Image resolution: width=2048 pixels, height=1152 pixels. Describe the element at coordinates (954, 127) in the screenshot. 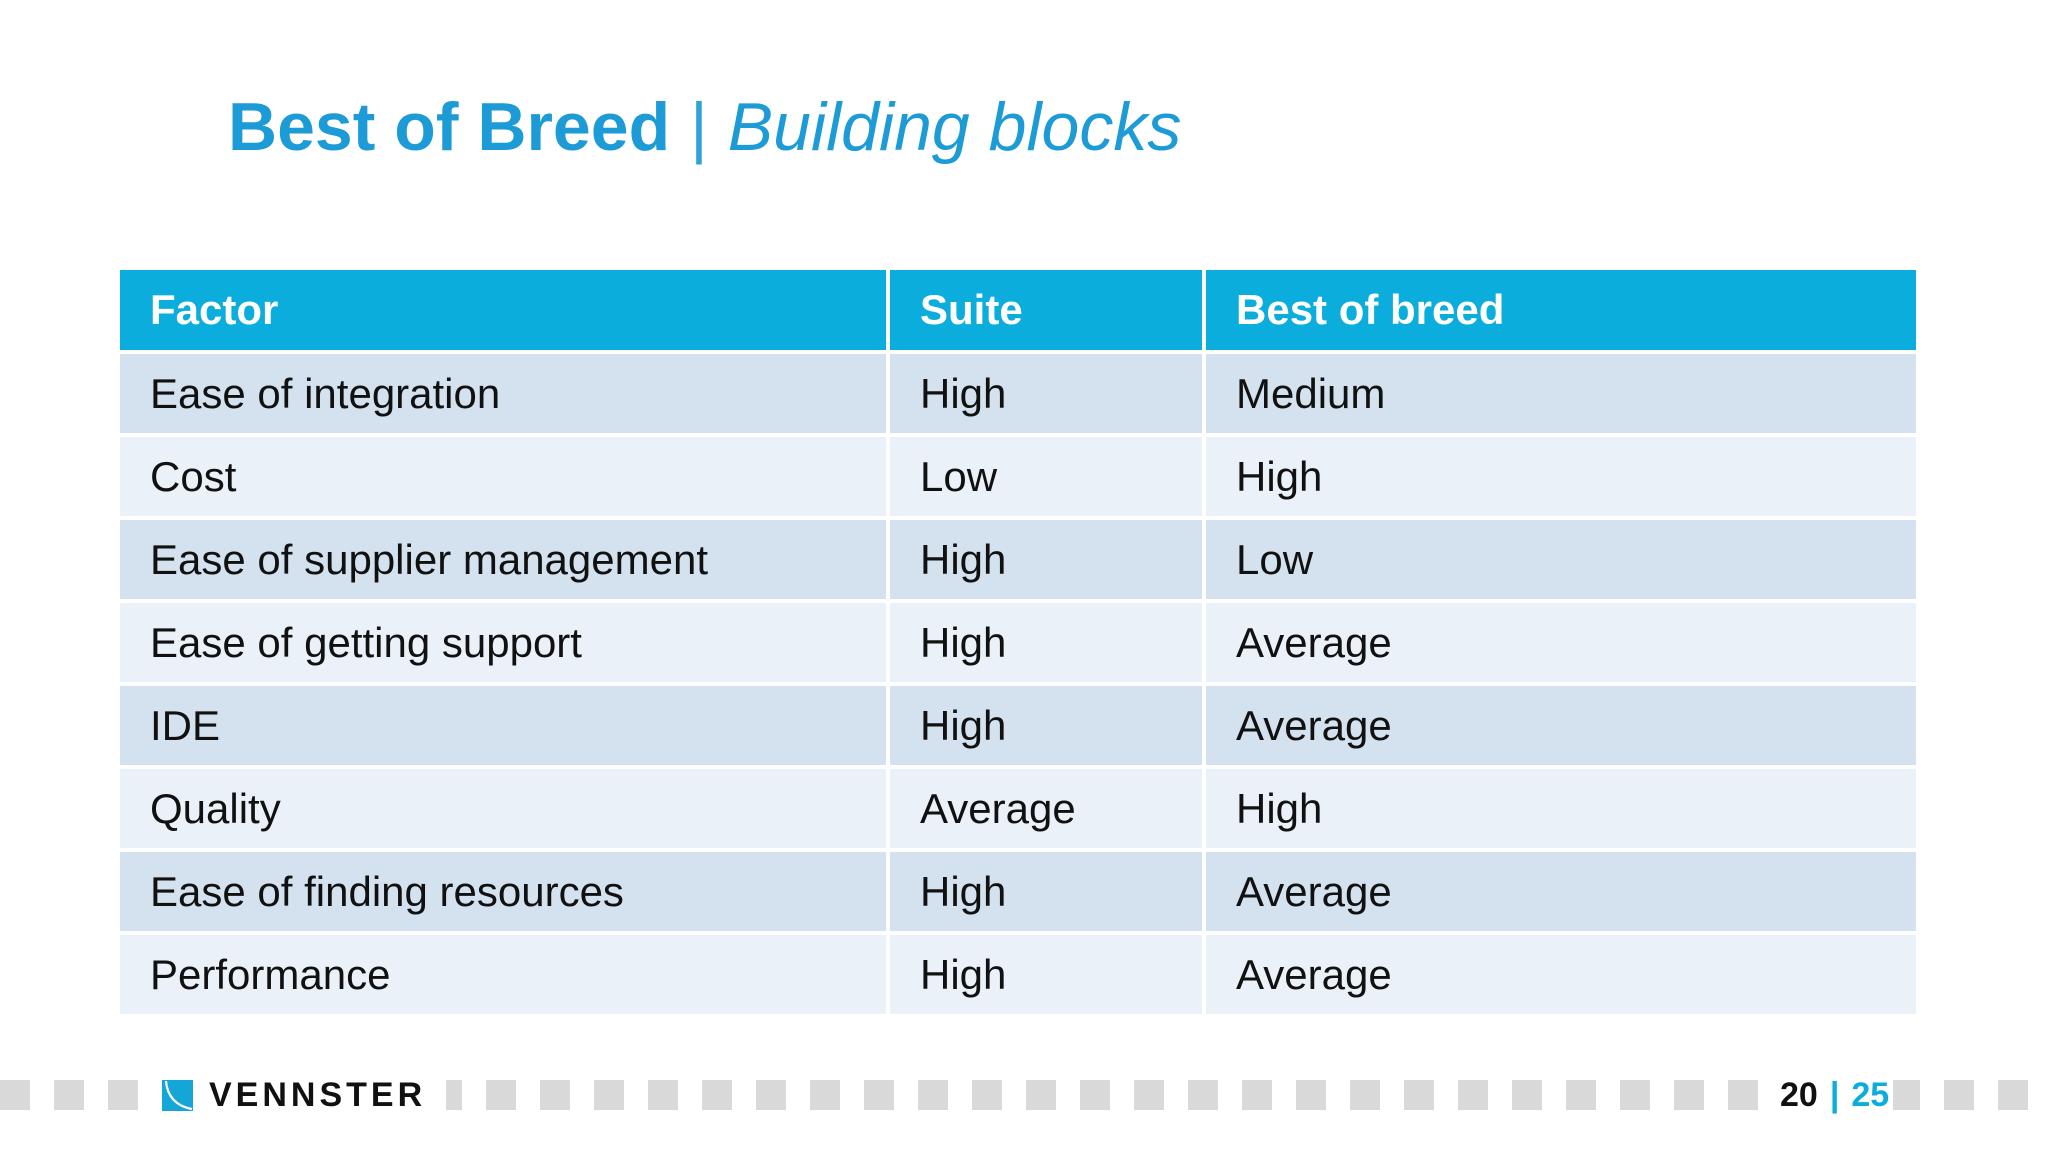

I see `title-subtitle: Building blocks` at that location.